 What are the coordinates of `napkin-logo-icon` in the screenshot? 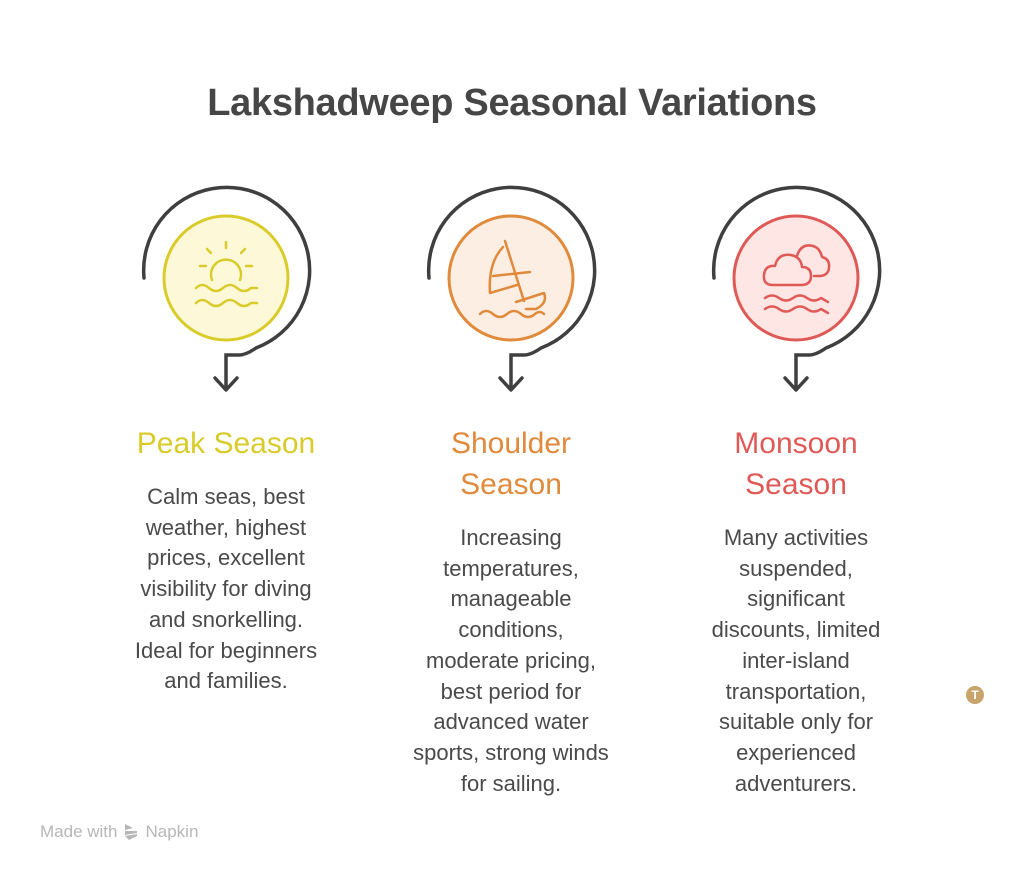 It's located at (131, 832).